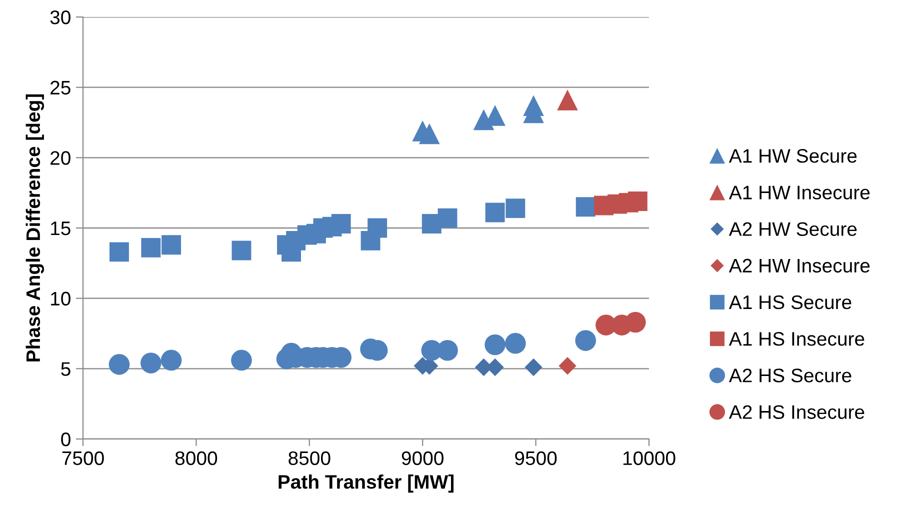 Image resolution: width=911 pixels, height=529 pixels. What do you see at coordinates (799, 265) in the screenshot?
I see `legend-label: A2 HW Insecure` at bounding box center [799, 265].